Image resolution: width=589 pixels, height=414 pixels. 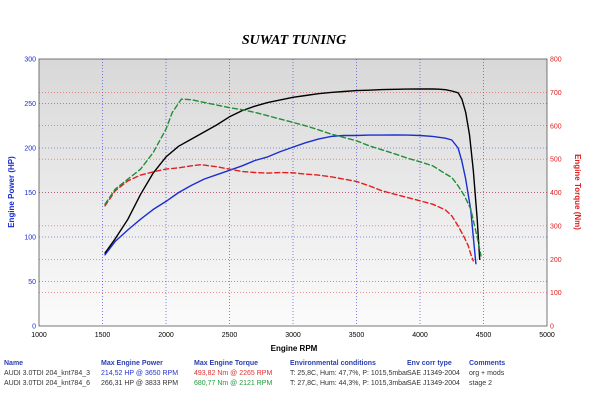 I want to click on legend-row-env: T: 25,8C, Hum: 47,7%, P: 1015,5mbar, so click(x=349, y=373).